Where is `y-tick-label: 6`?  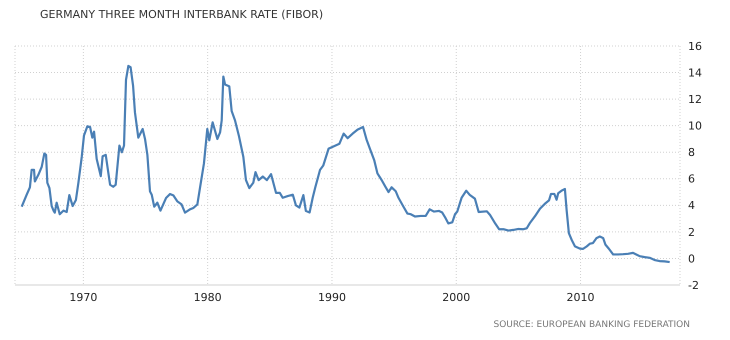 y-tick-label: 6 is located at coordinates (691, 179).